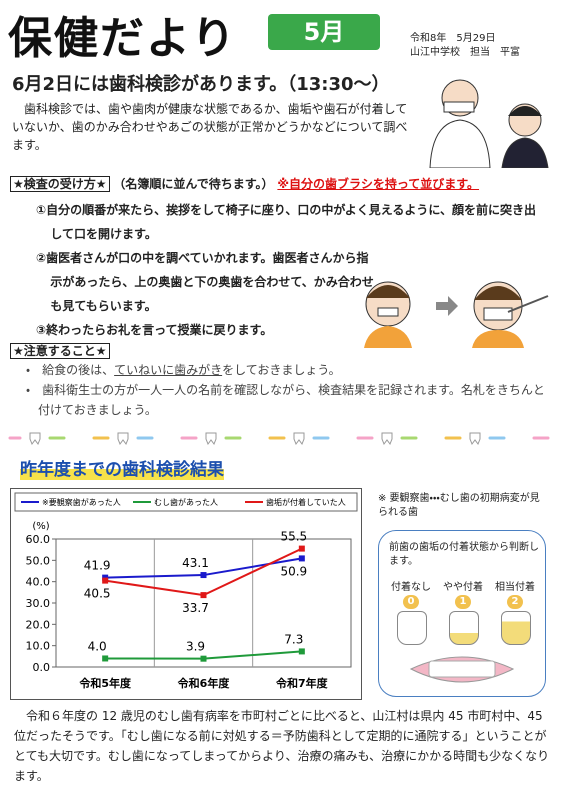 Image resolution: width=567 pixels, height=800 pixels. Describe the element at coordinates (105, 683) in the screenshot. I see `x-tick-label: 令和5年度` at that location.